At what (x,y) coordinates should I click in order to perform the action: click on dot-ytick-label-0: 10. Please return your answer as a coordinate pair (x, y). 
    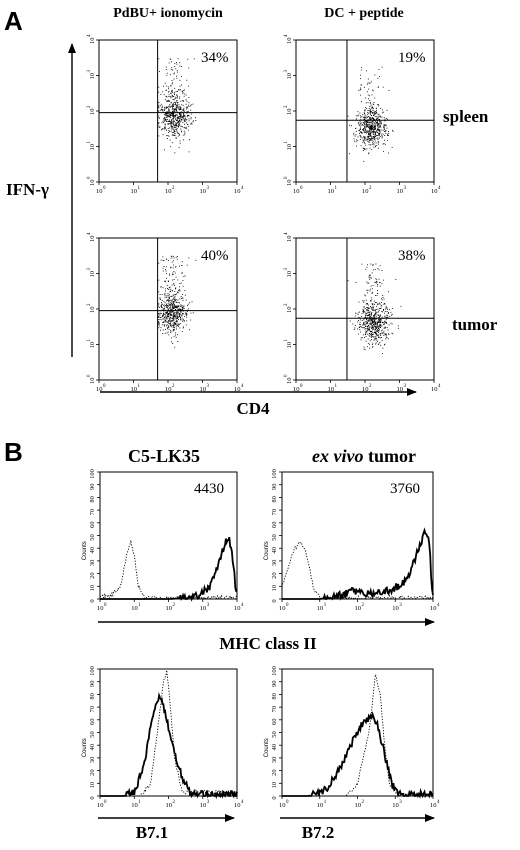
    Looking at the image, I should click on (289, 183).